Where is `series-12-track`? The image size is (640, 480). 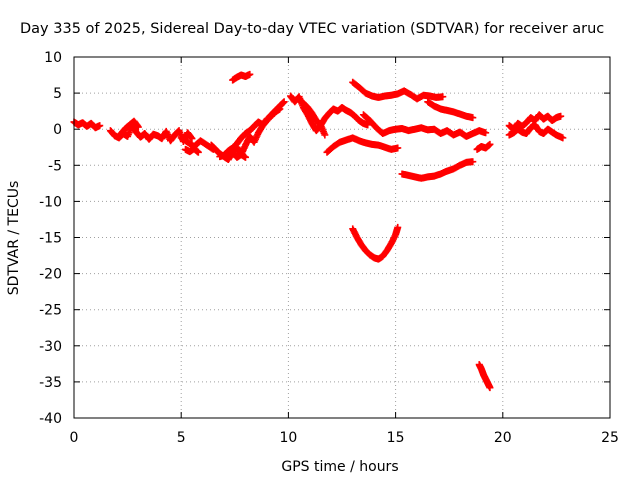
series-12-track is located at coordinates (398, 90).